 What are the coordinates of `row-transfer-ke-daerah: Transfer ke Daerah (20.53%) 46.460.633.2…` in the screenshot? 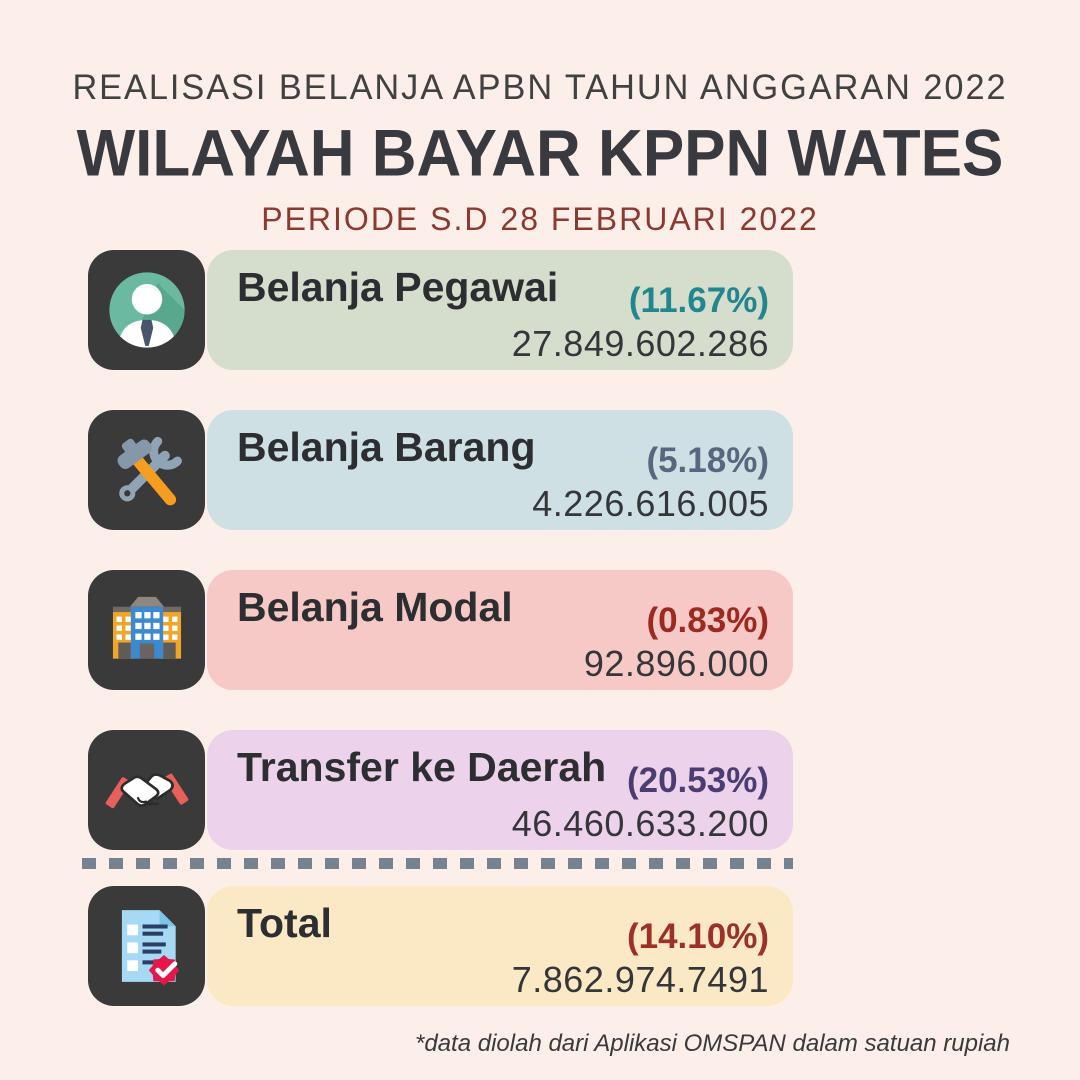 It's located at (440, 790).